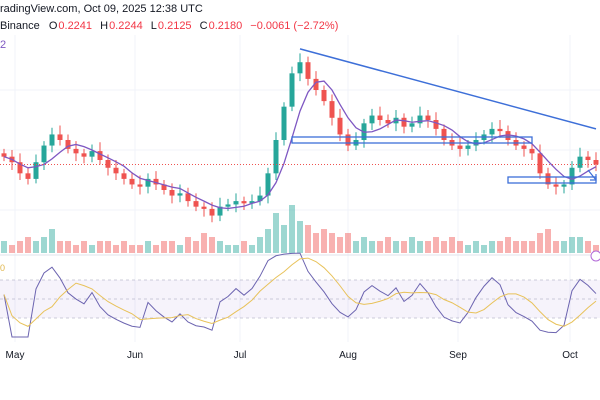 This screenshot has height=400, width=600. Describe the element at coordinates (3, 45) in the screenshot. I see `indicator-legend: 2` at that location.